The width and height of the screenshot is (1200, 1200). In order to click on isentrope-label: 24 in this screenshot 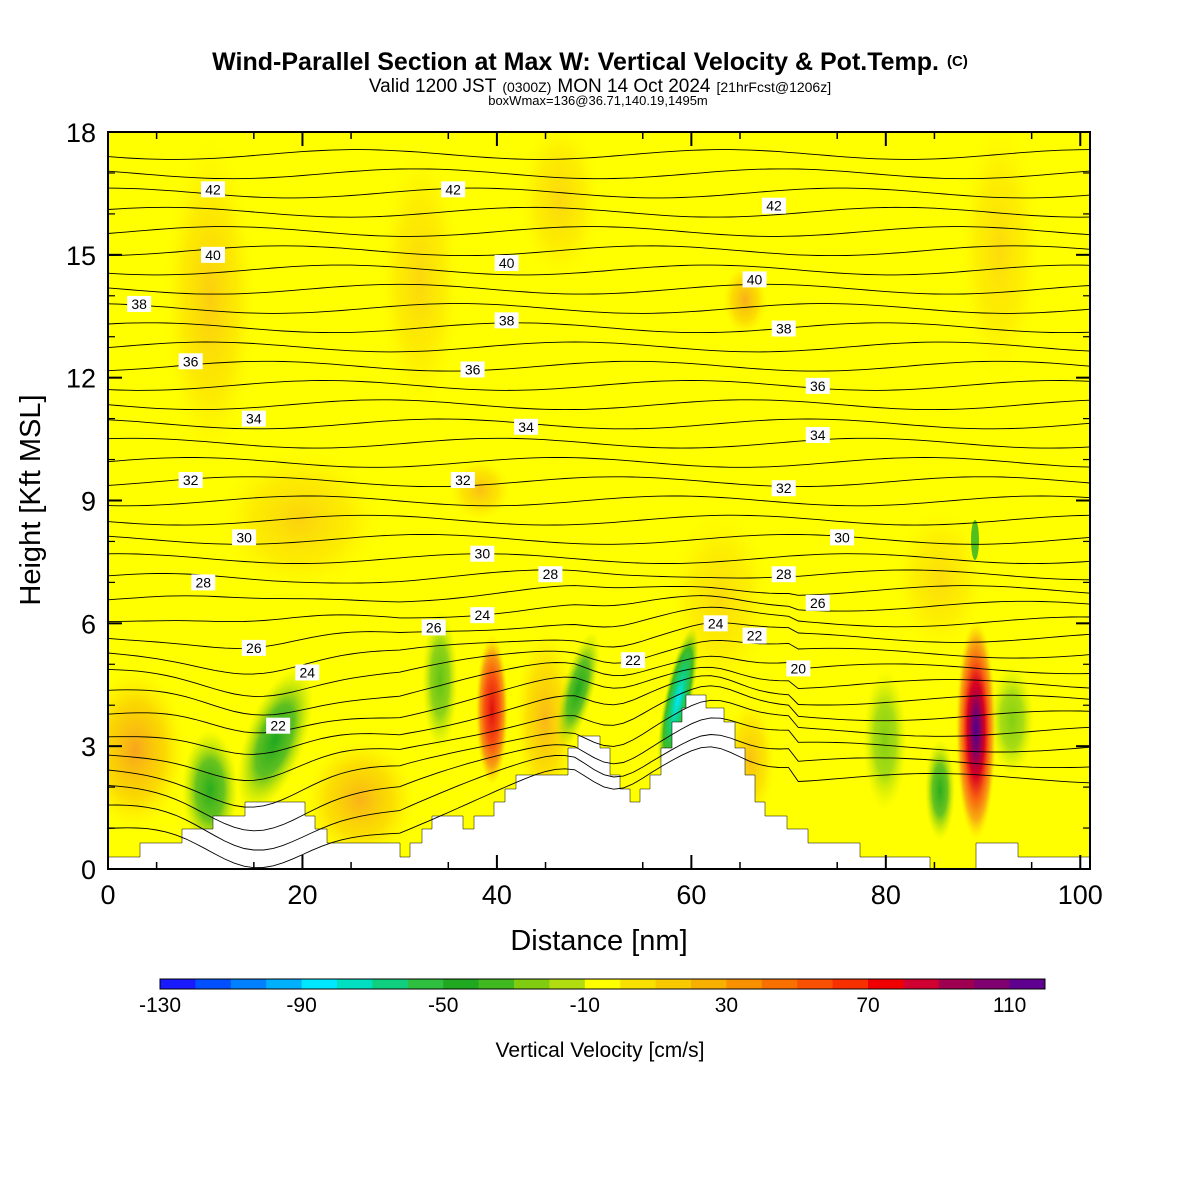, I will do `click(308, 672)`.